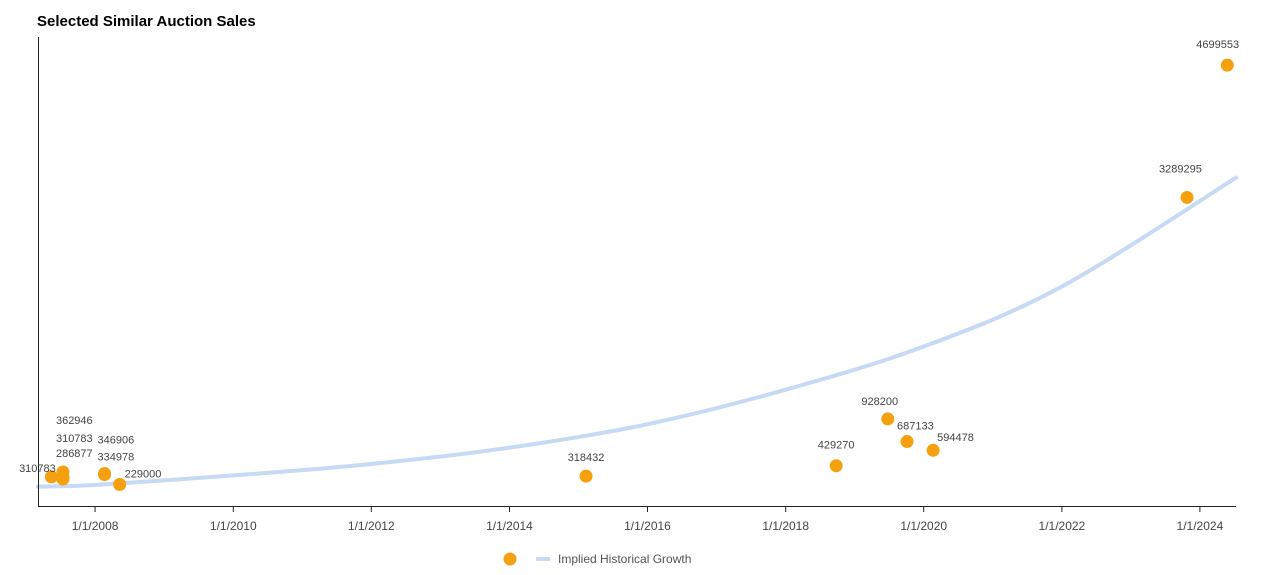 The height and width of the screenshot is (575, 1262). I want to click on x-tick-label: 1/1/2024, so click(1200, 526).